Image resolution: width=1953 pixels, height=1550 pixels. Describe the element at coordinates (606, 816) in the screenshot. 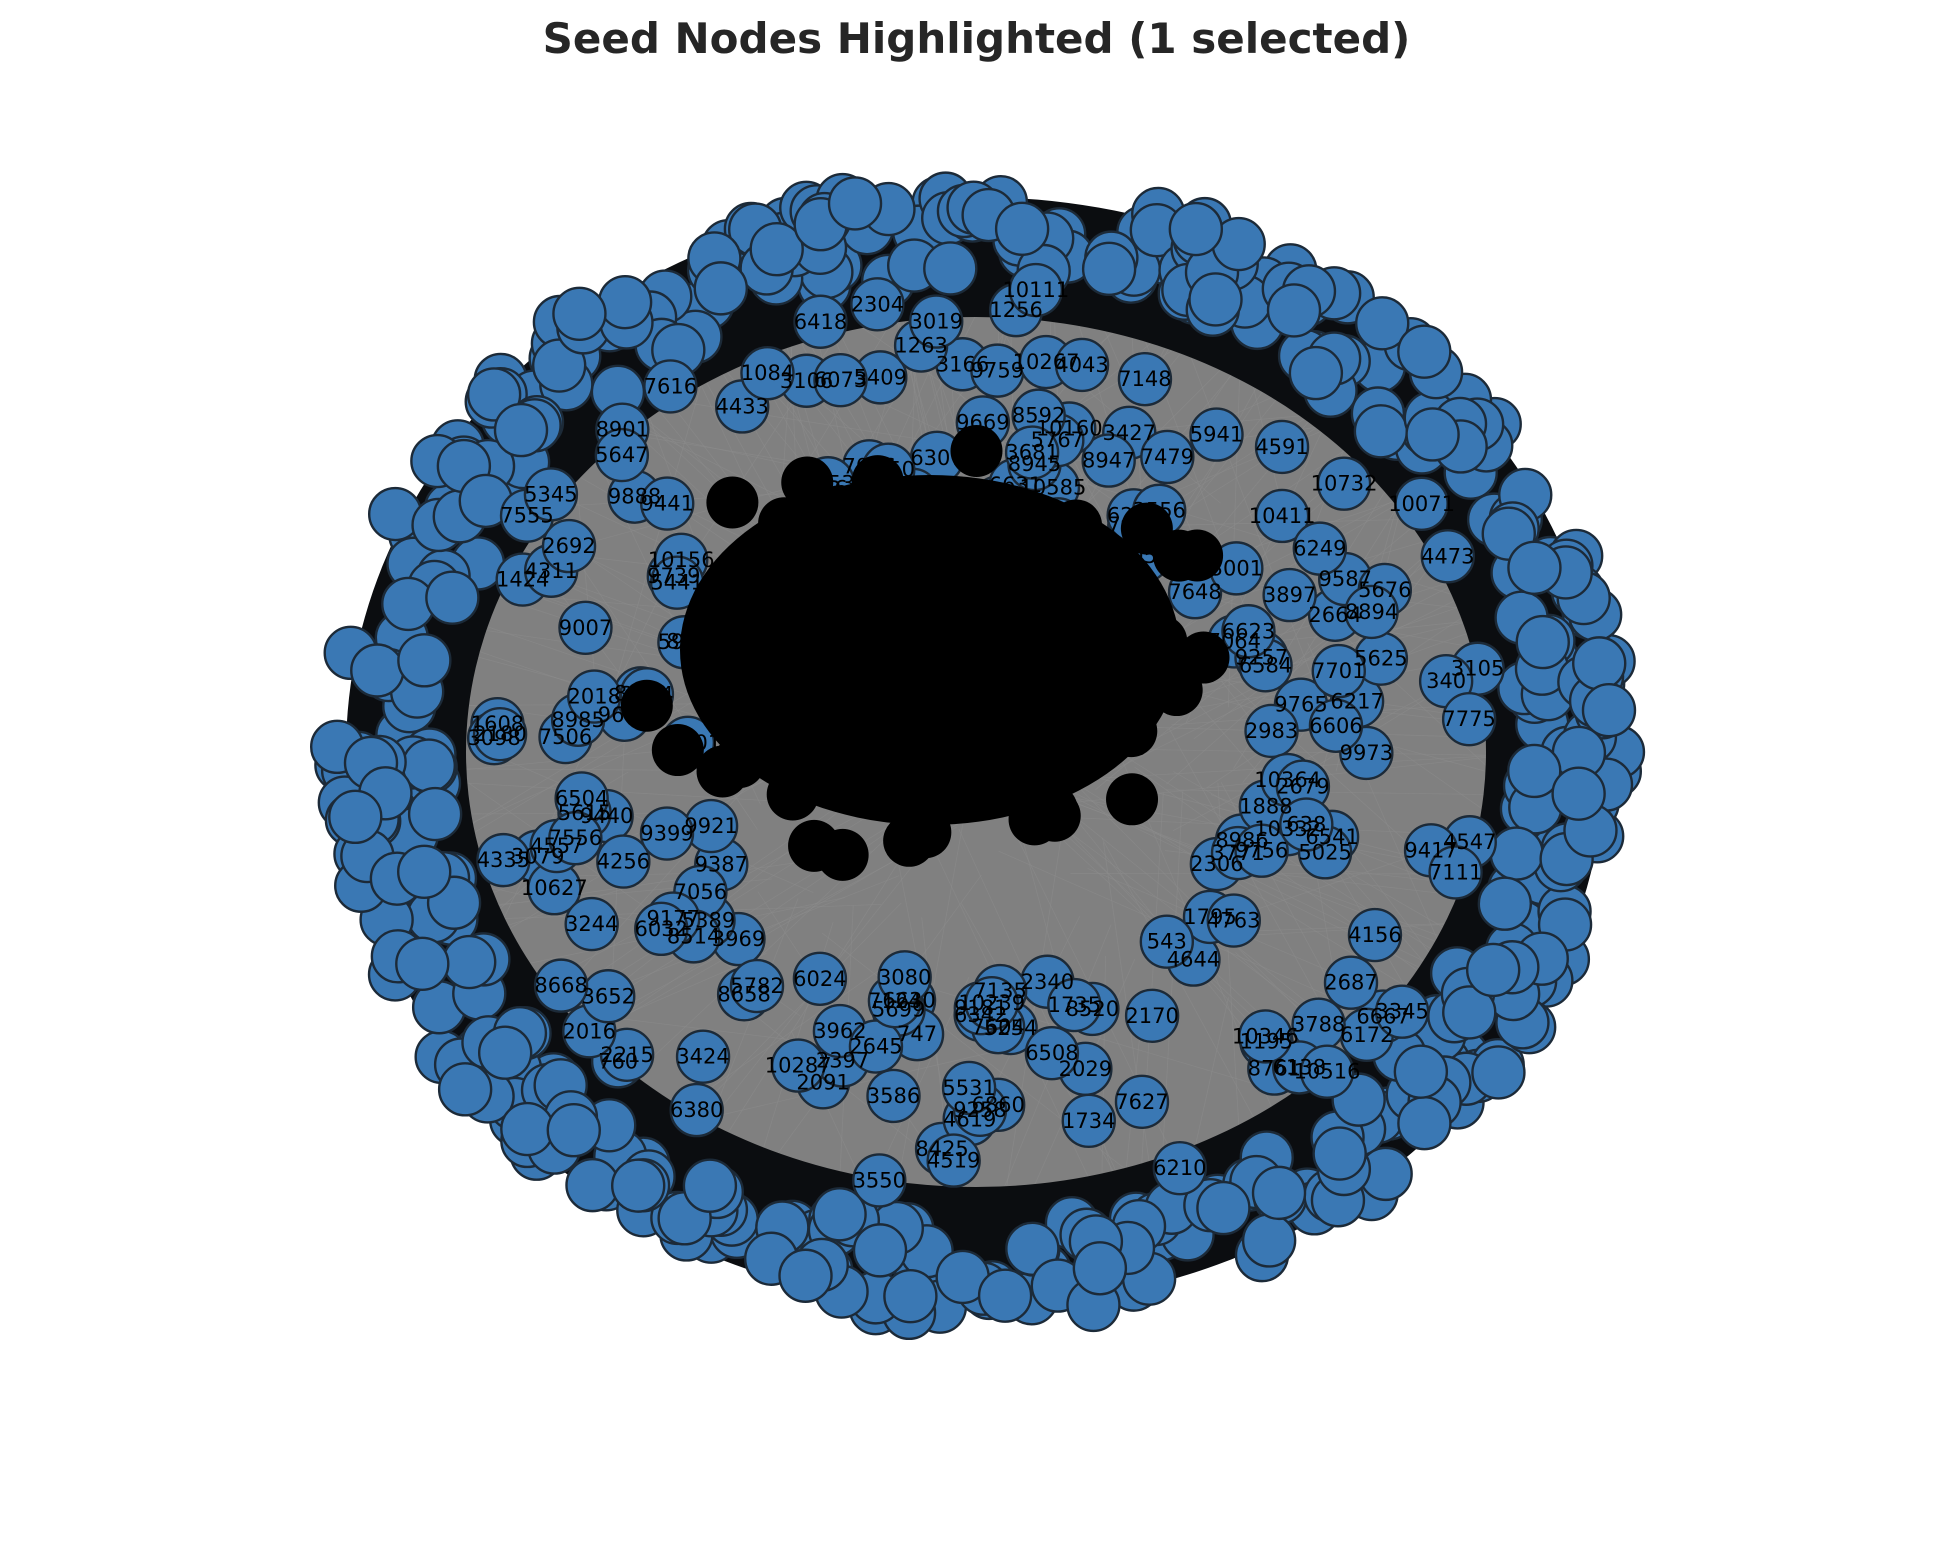

I see `node-label: 9440` at that location.